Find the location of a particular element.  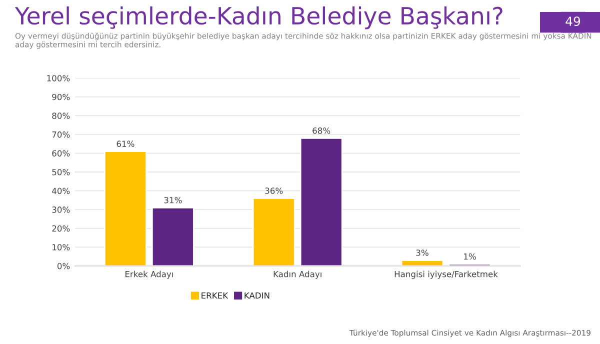

y-tick-label: 10% is located at coordinates (61, 247).